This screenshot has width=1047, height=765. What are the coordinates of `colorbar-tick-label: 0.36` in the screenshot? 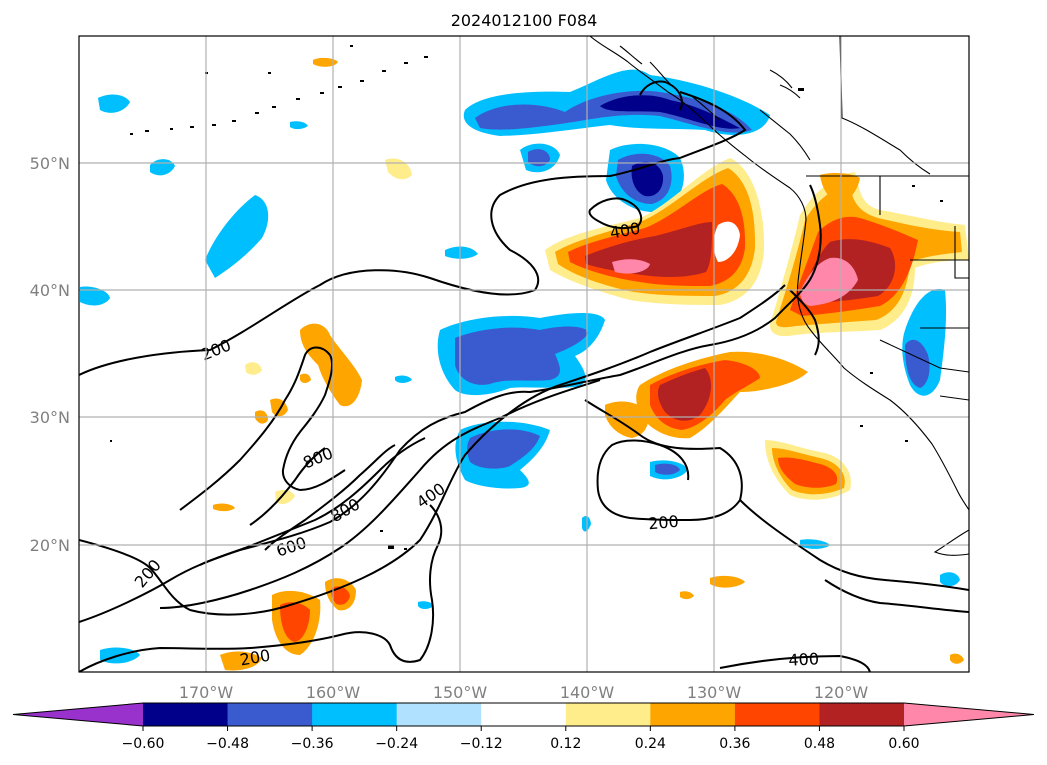 It's located at (734, 744).